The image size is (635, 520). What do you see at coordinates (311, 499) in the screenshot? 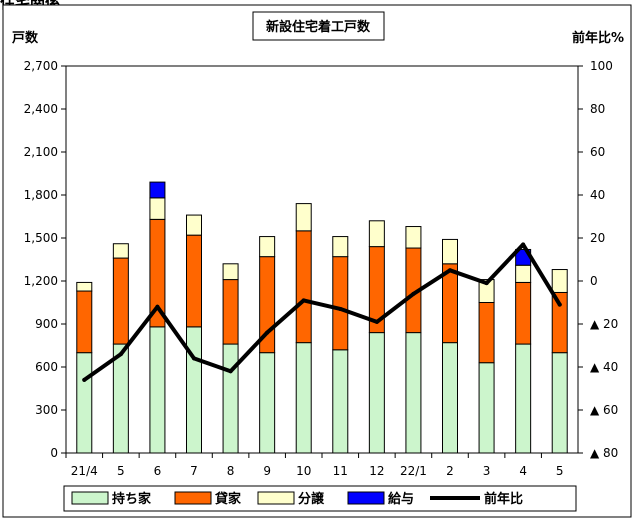
I see `legend-label: 分譲` at bounding box center [311, 499].